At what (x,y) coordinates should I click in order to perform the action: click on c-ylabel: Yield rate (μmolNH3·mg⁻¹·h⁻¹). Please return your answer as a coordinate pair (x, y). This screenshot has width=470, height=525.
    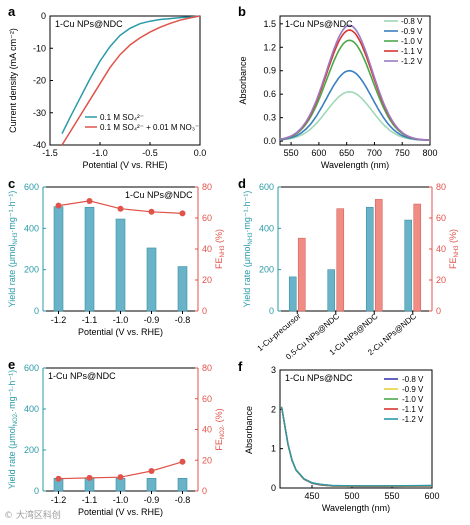
    Looking at the image, I should click on (13, 249).